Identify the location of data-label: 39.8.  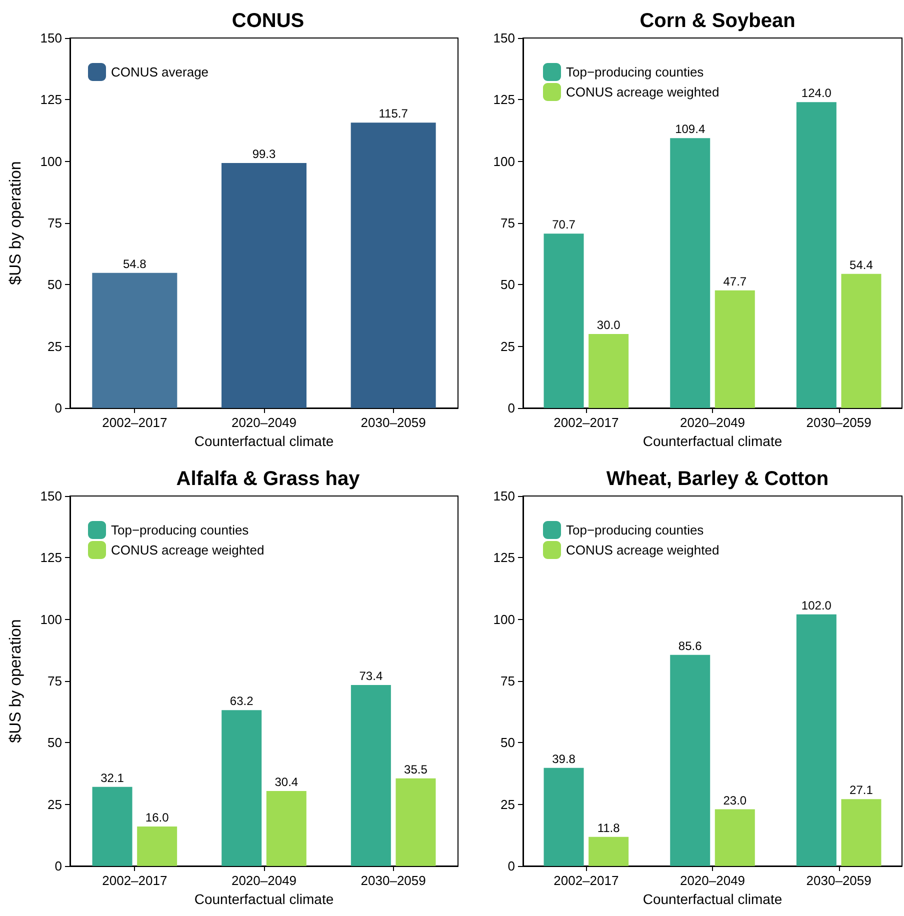
(564, 759).